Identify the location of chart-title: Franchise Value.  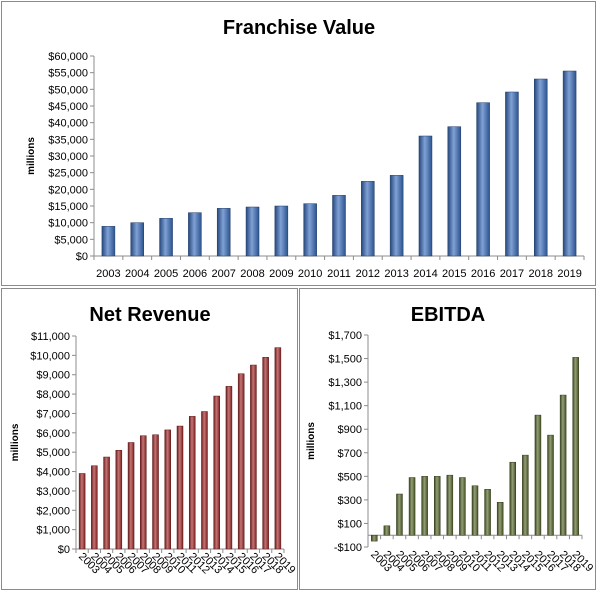
(299, 28).